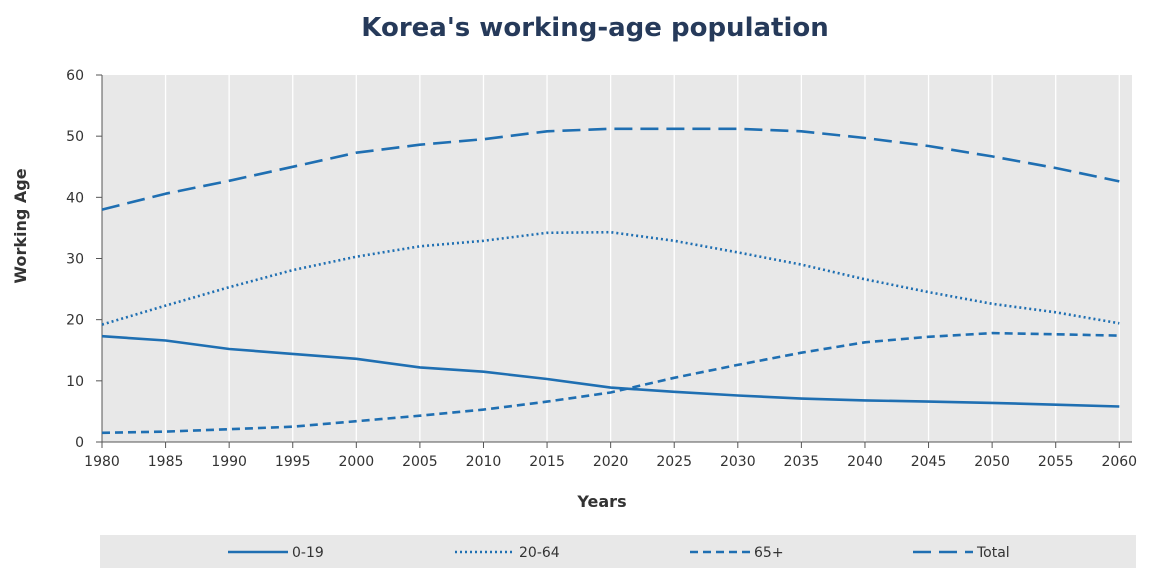 The image size is (1151, 568). What do you see at coordinates (802, 462) in the screenshot?
I see `x-tick-label: 2035` at bounding box center [802, 462].